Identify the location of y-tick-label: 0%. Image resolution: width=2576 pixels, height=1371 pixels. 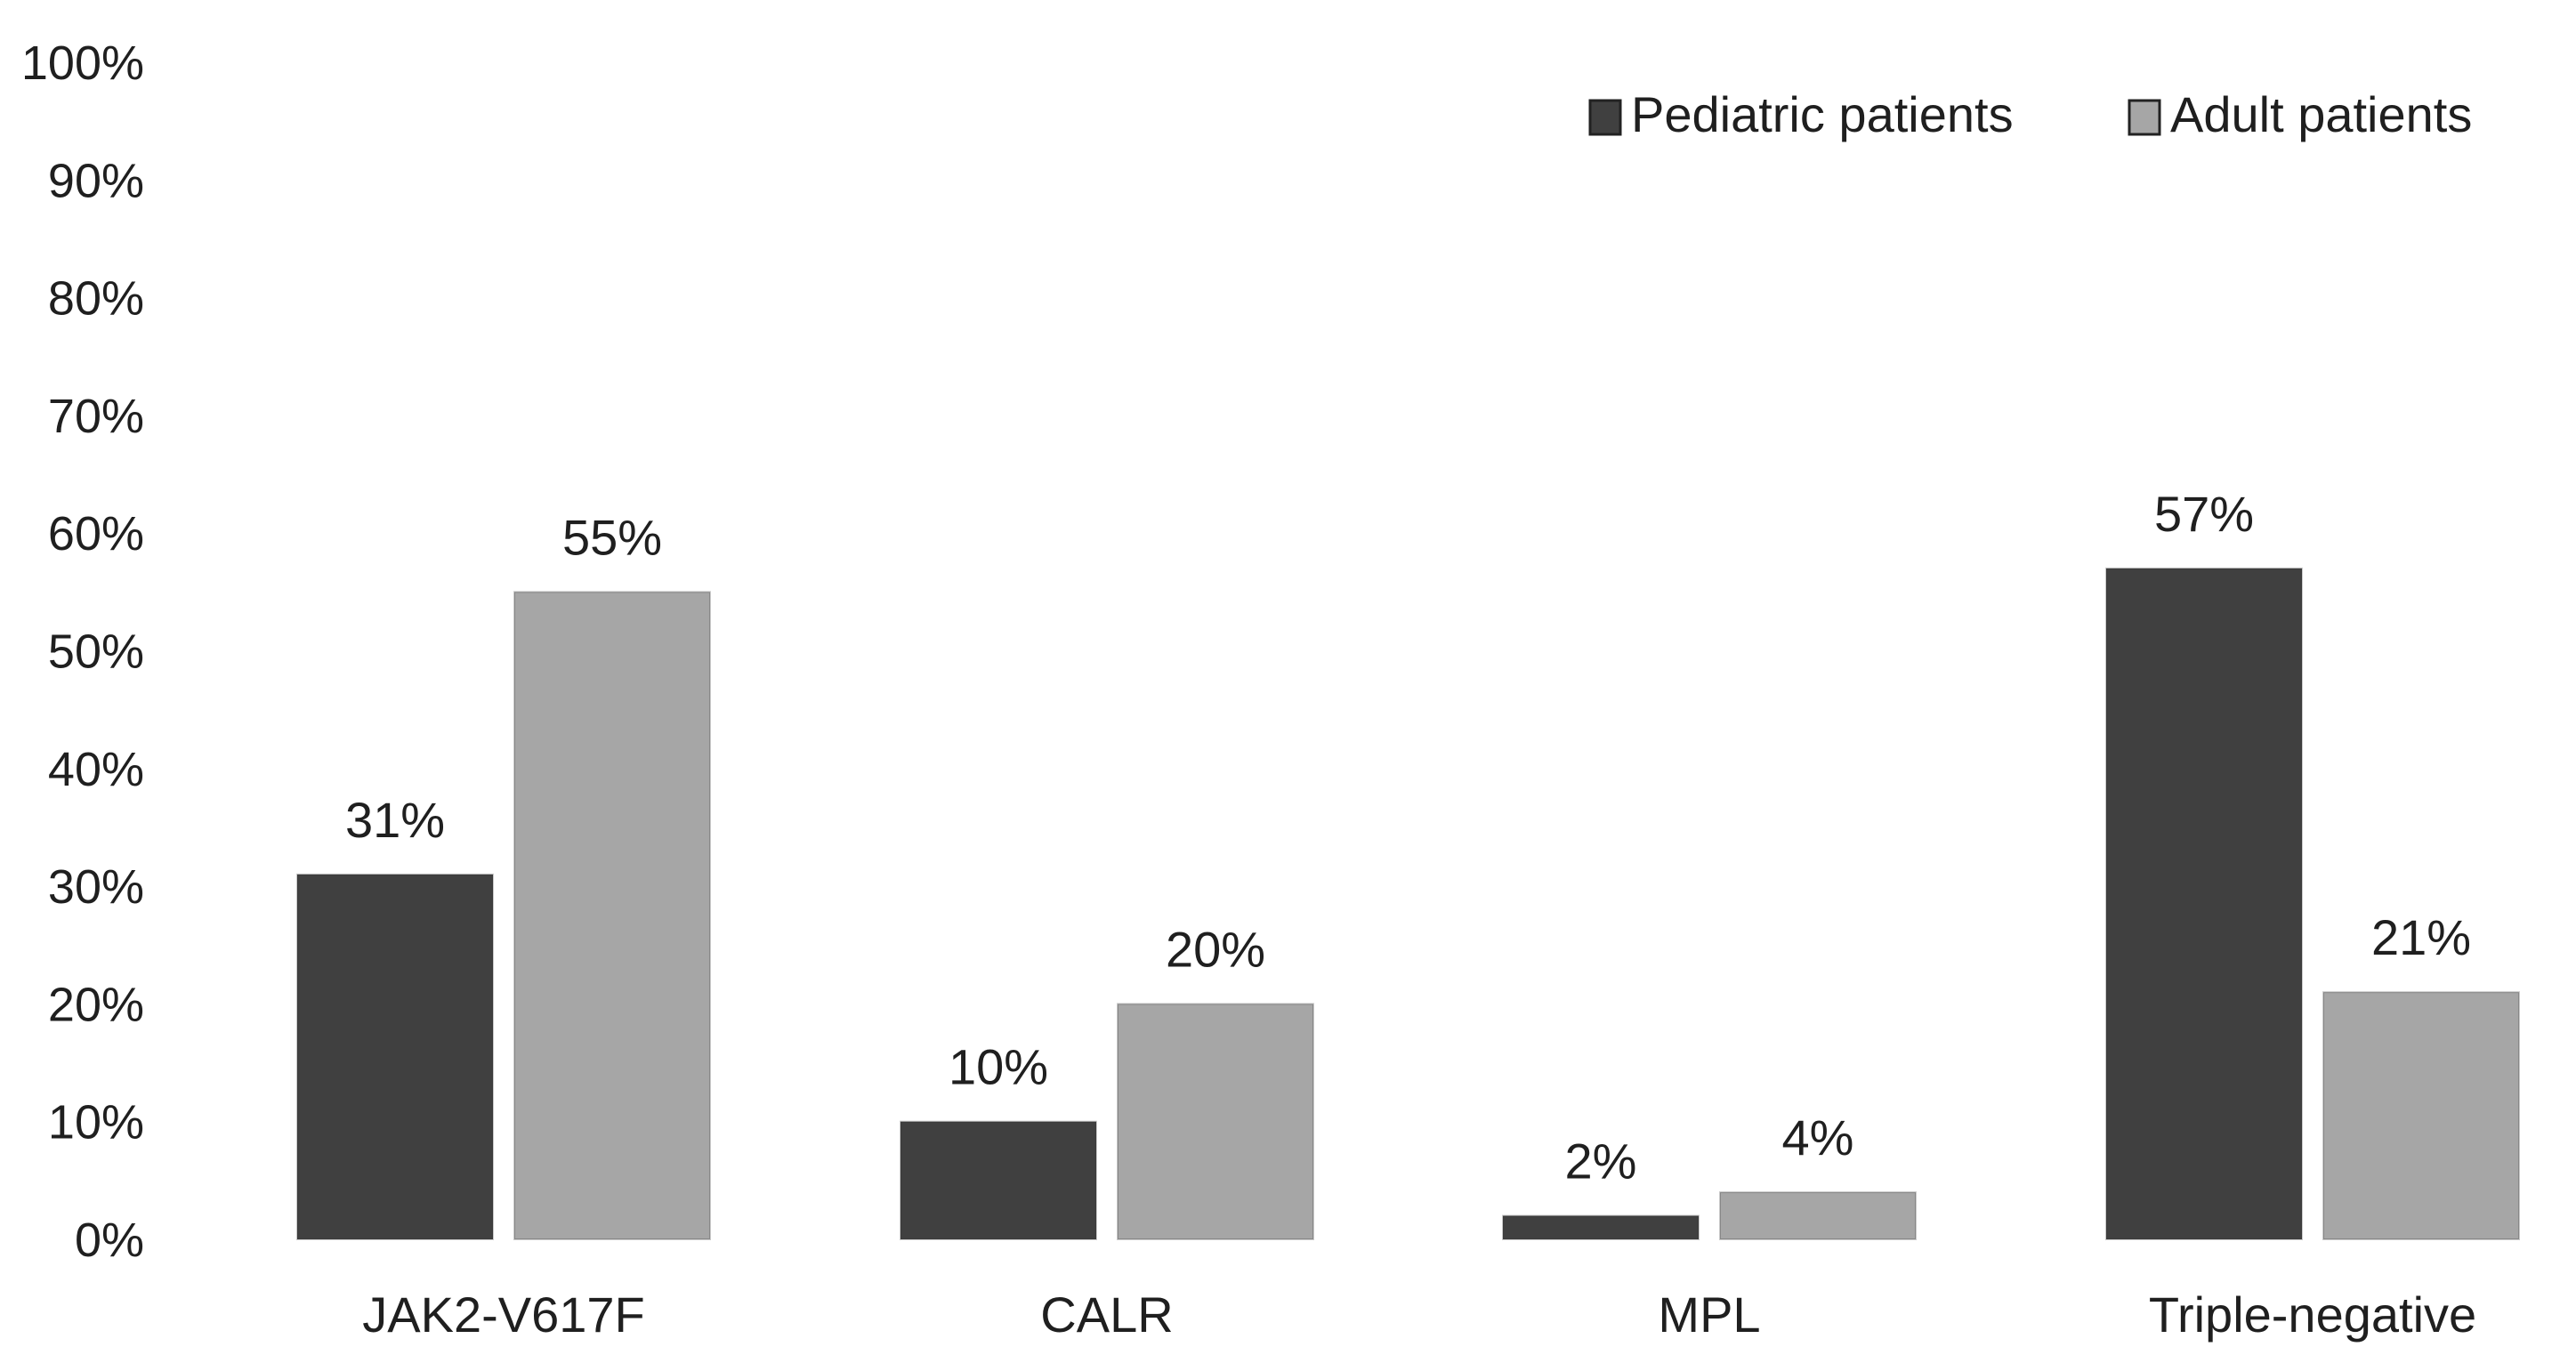
(109, 1240).